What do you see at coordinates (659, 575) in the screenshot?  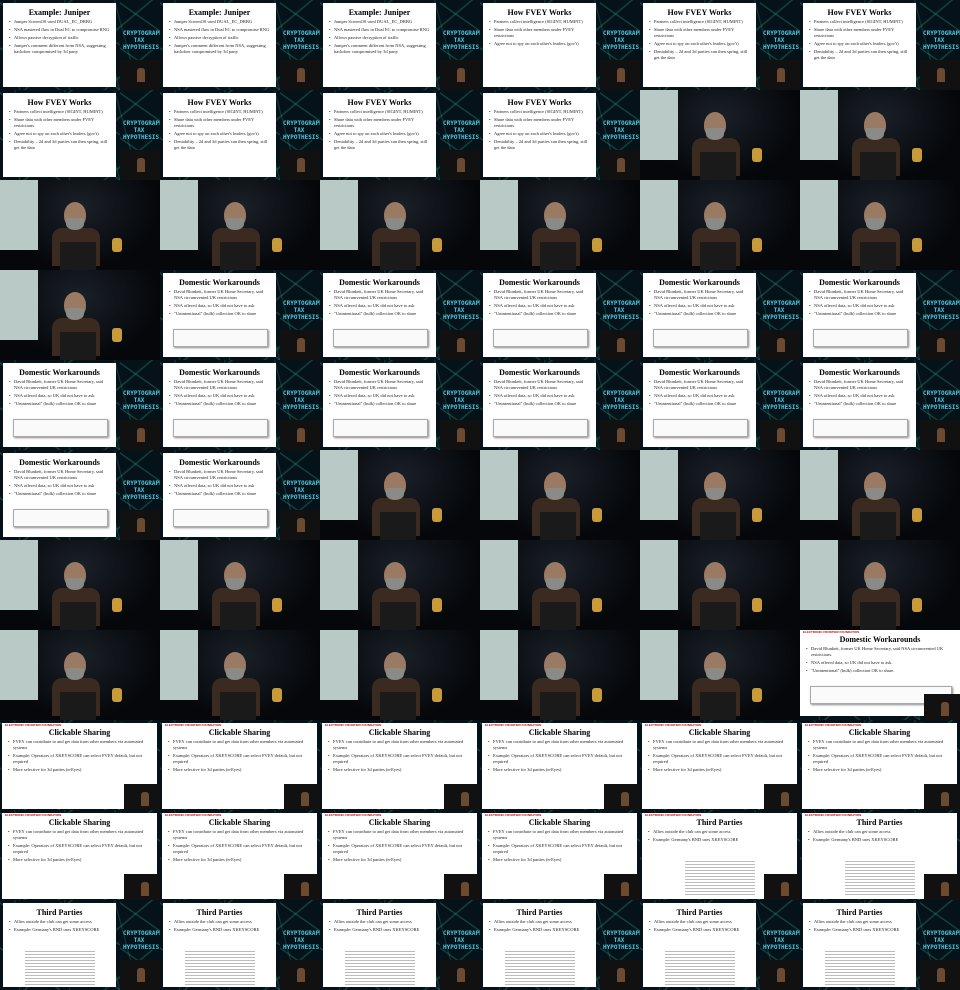 I see `projection-screen` at bounding box center [659, 575].